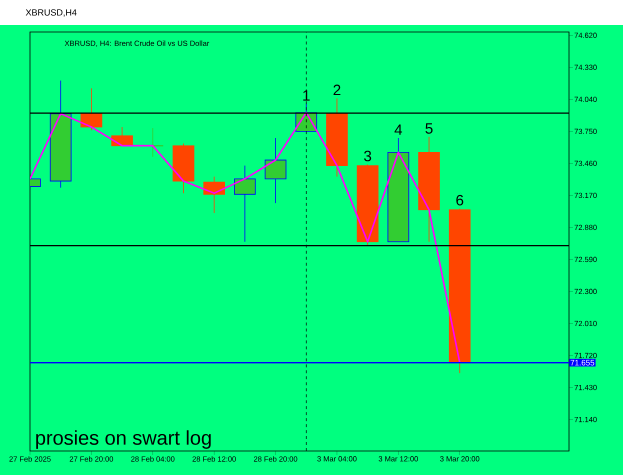 The height and width of the screenshot is (475, 623). I want to click on annotation: prosies on swart log, so click(123, 439).